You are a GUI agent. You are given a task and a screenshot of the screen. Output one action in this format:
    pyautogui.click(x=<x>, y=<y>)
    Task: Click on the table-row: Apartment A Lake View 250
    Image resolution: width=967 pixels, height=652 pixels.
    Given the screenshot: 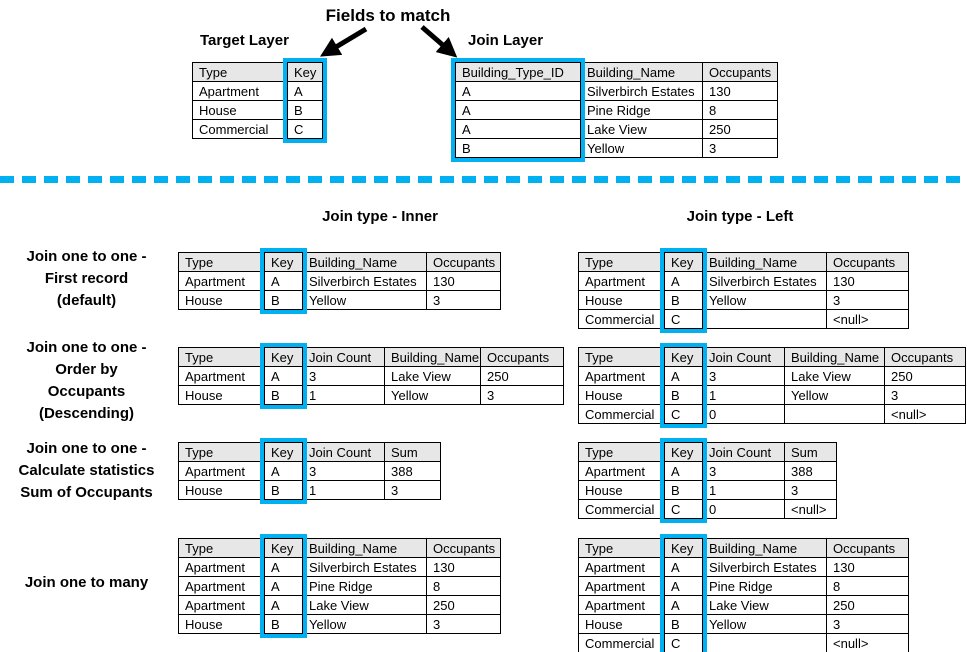 What is the action you would take?
    pyautogui.click(x=339, y=605)
    